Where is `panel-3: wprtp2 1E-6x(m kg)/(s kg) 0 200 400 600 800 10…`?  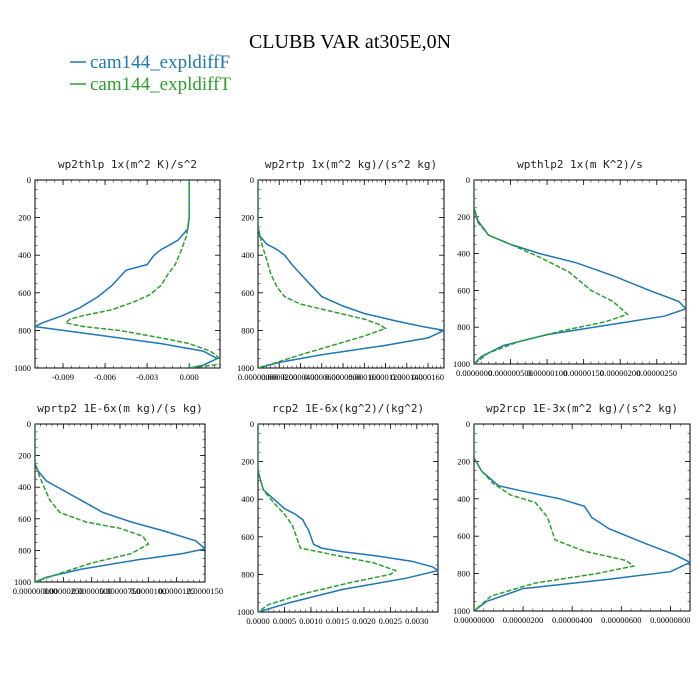 panel-3: wprtp2 1E-6x(m kg)/(s kg) 0 200 400 600 800 10… is located at coordinates (118, 499).